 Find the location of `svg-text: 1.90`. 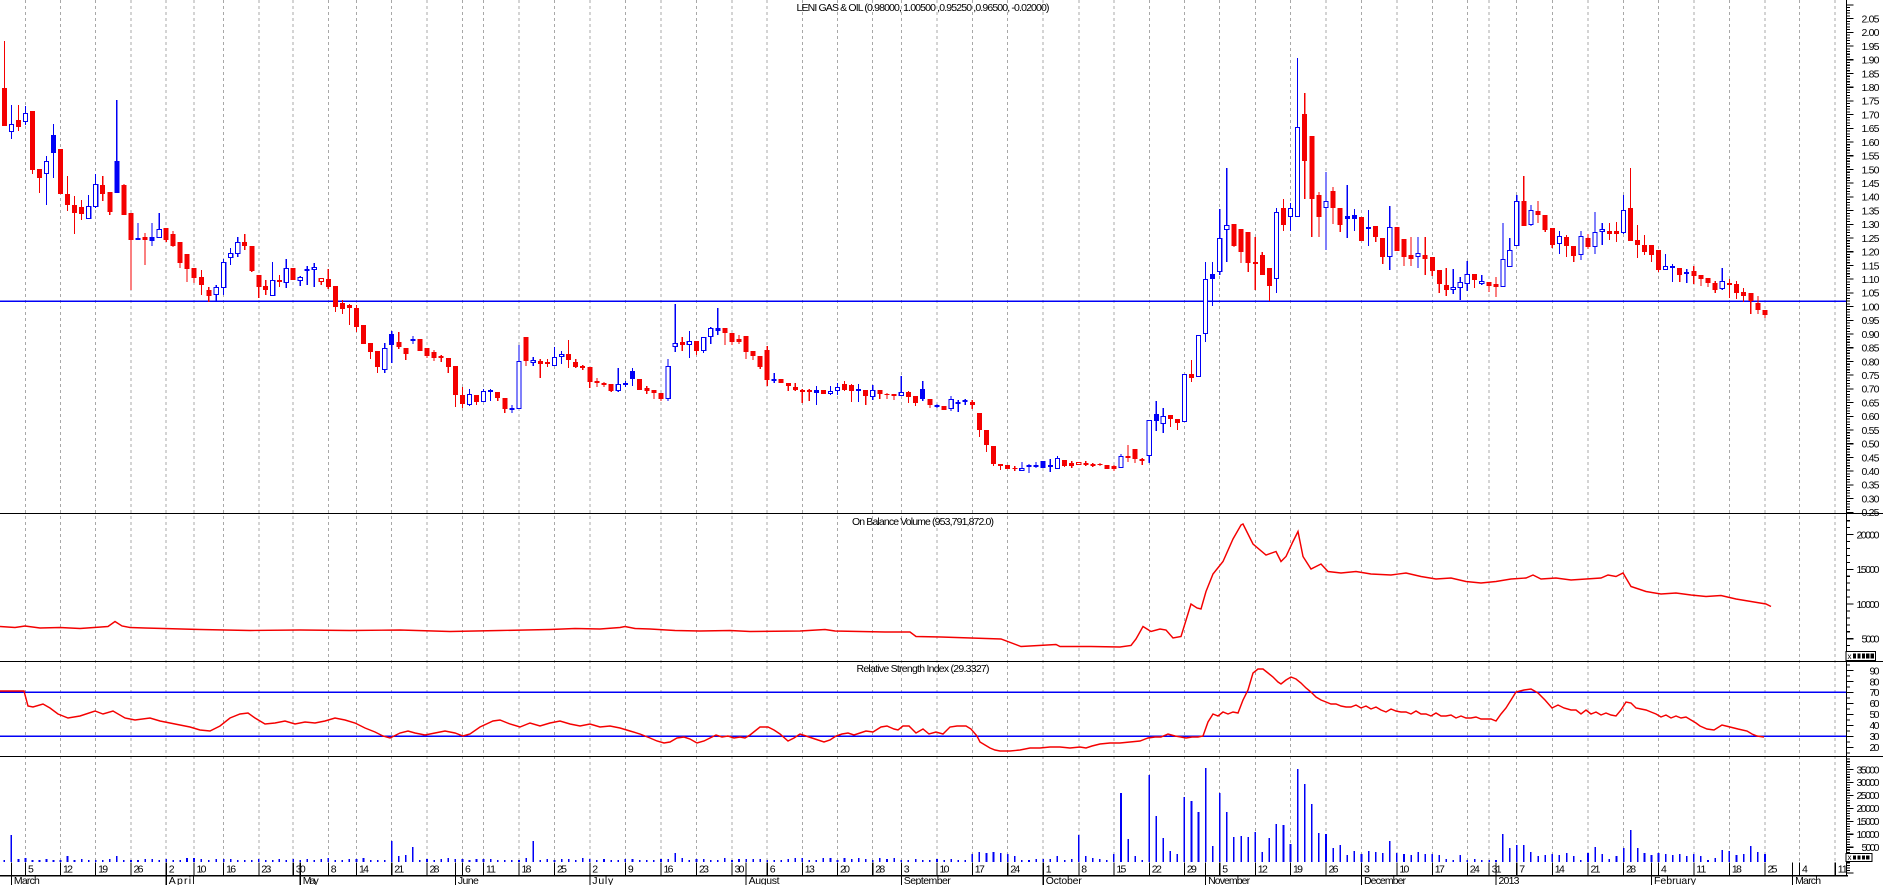

svg-text: 1.90 is located at coordinates (1871, 61).